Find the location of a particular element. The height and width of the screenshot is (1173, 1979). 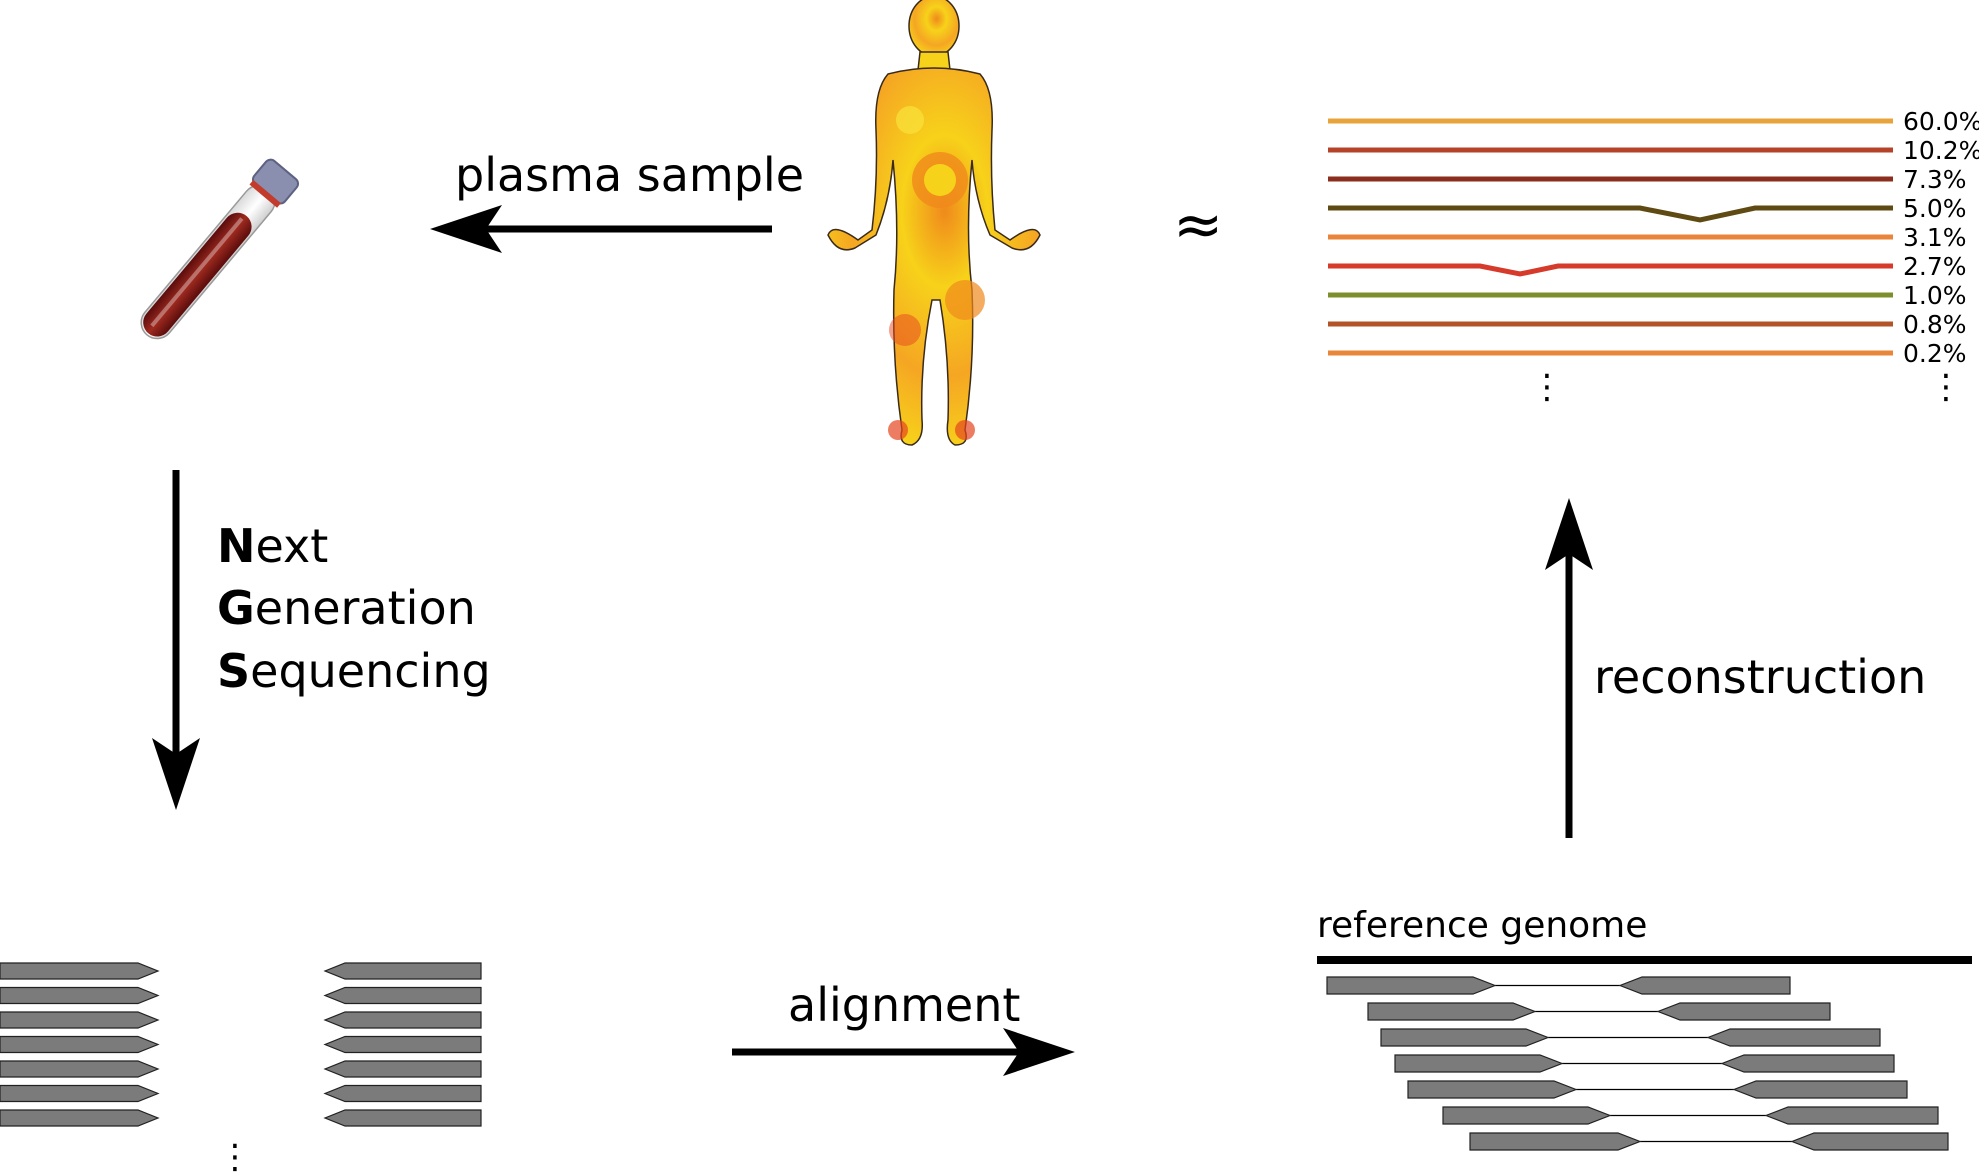

haplotype-fraction-label: 60.0% is located at coordinates (1941, 121).